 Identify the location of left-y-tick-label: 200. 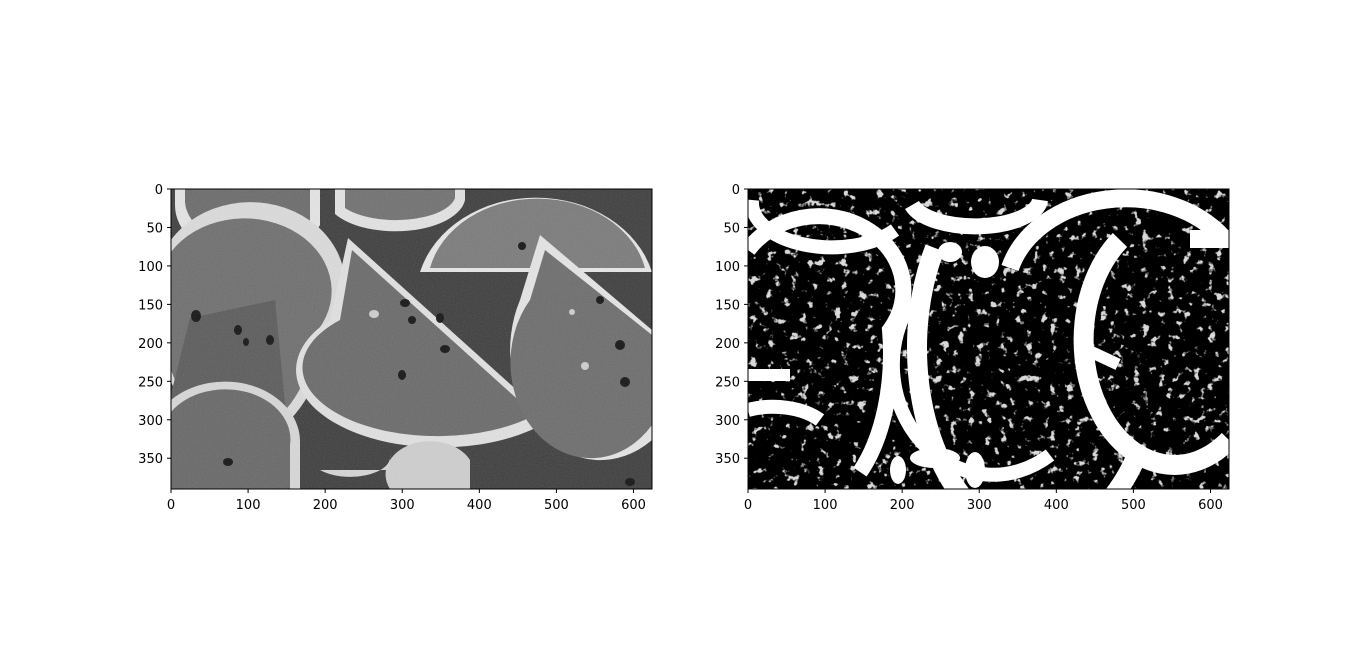
(150, 344).